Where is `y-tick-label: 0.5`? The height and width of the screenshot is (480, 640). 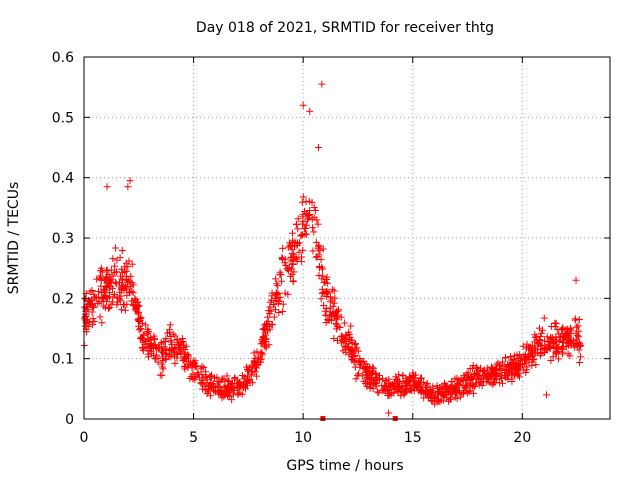 y-tick-label: 0.5 is located at coordinates (63, 118).